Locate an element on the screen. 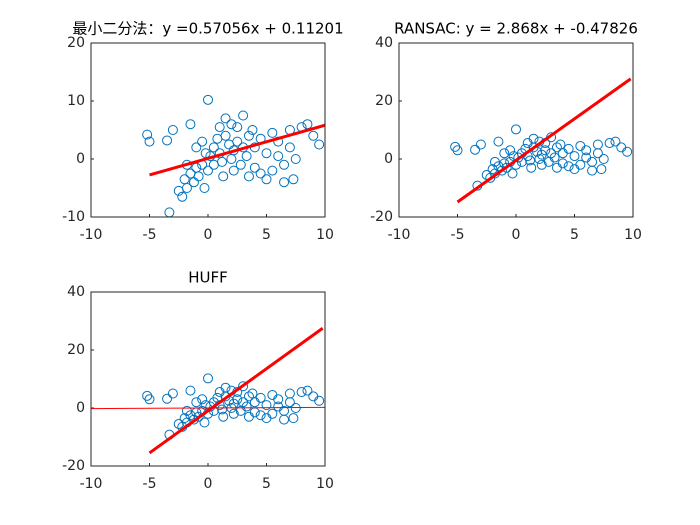  chart-title: HUFF is located at coordinates (208, 278).